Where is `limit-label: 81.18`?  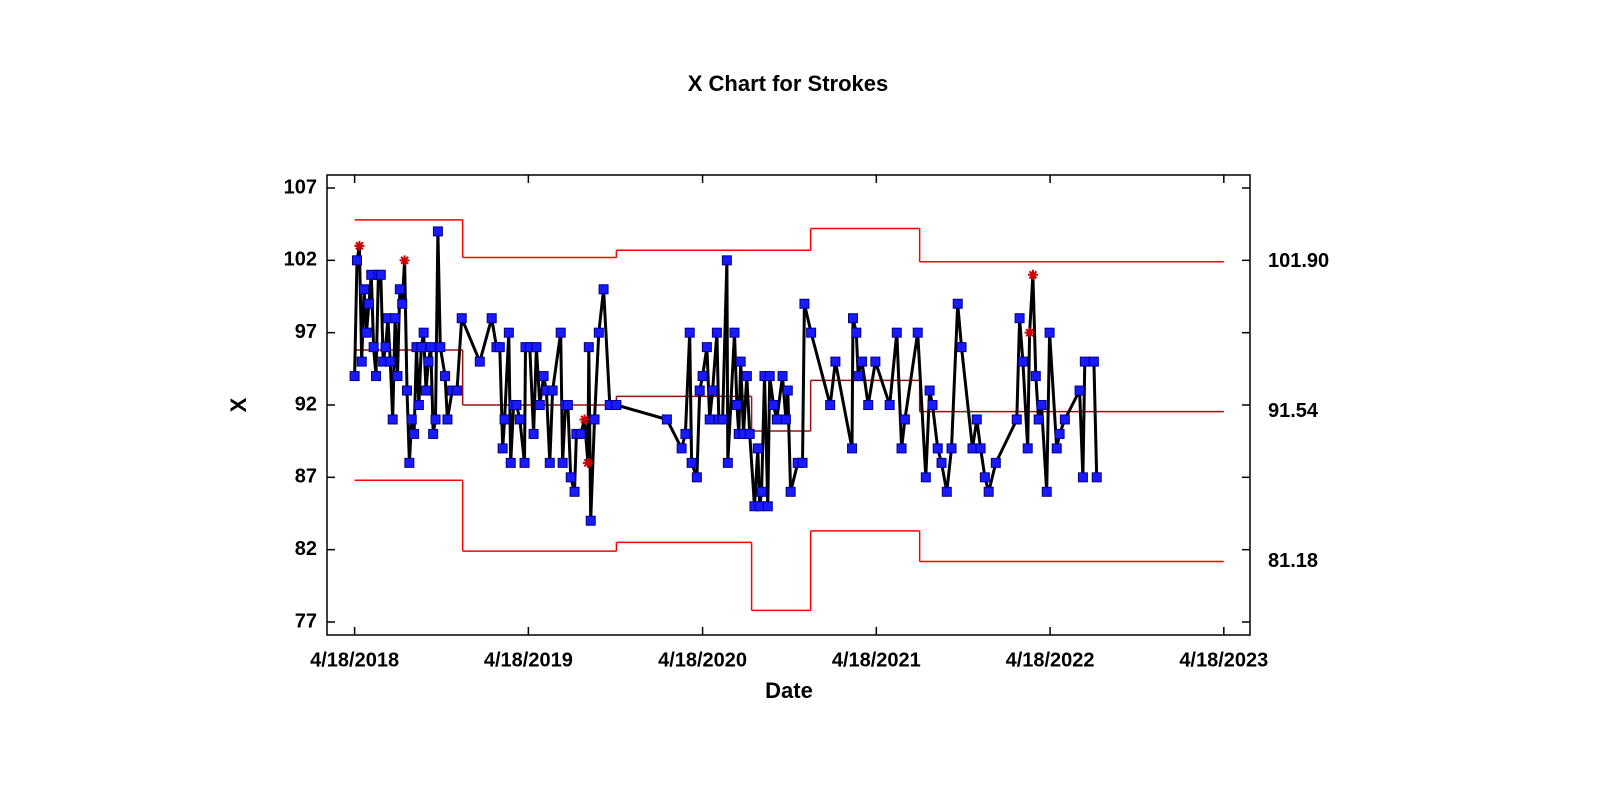 limit-label: 81.18 is located at coordinates (1293, 561).